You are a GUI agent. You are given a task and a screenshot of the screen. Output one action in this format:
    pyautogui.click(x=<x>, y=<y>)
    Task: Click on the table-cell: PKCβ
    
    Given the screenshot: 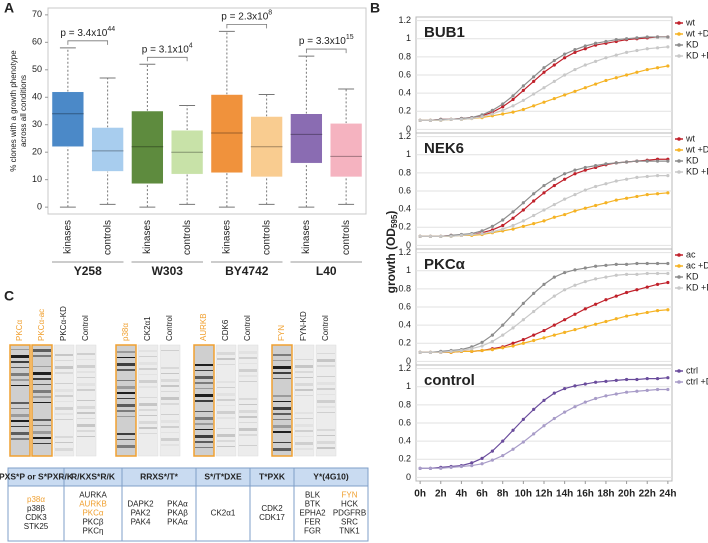 What is the action you would take?
    pyautogui.click(x=92, y=522)
    